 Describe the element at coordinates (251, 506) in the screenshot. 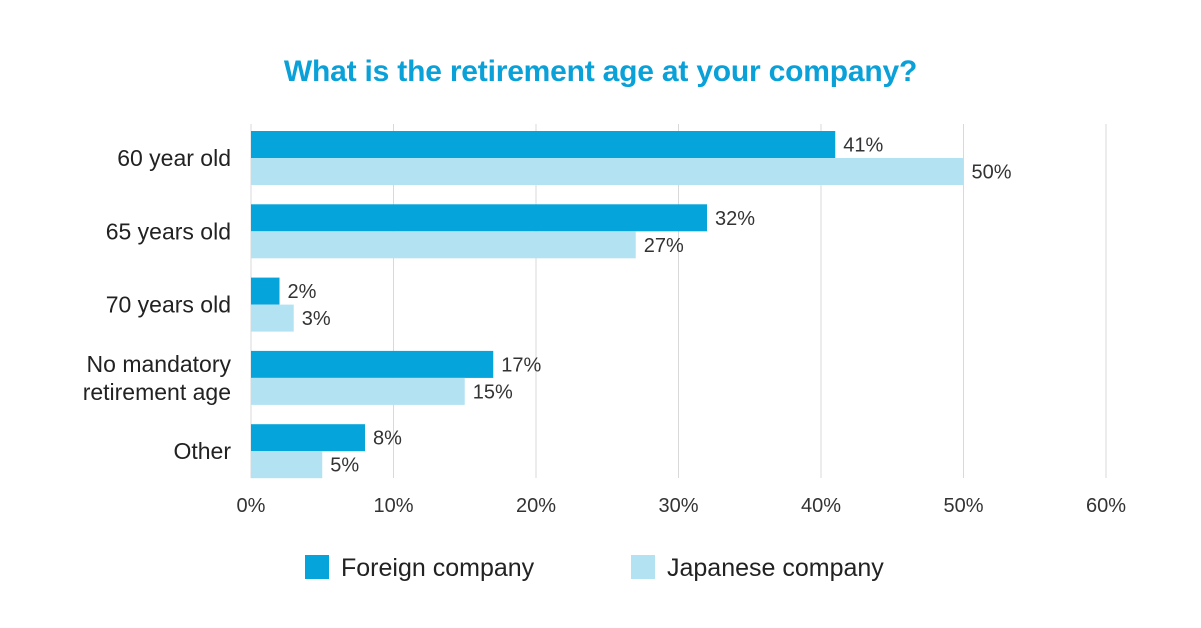

I see `x-tick-label: 0%` at that location.